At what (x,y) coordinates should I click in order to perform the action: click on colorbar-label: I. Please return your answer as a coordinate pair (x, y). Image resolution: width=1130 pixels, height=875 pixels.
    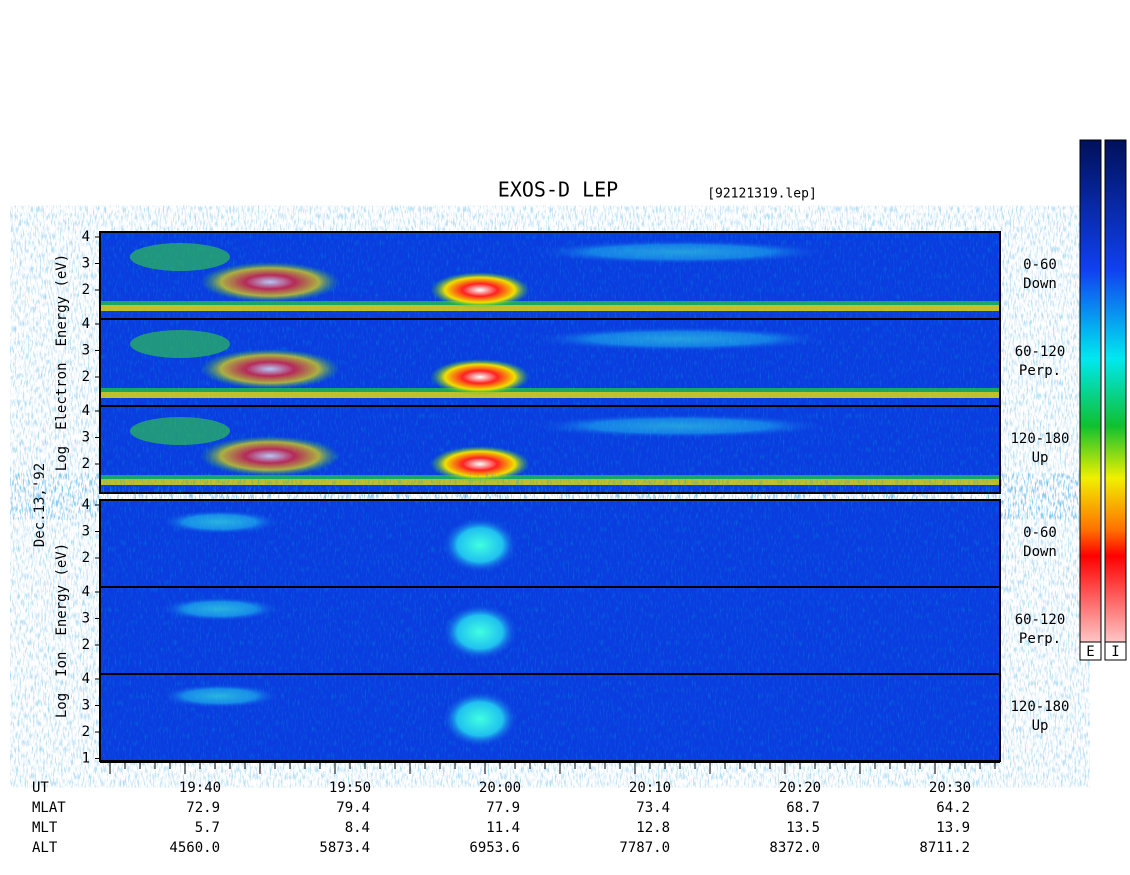
    Looking at the image, I should click on (1115, 652).